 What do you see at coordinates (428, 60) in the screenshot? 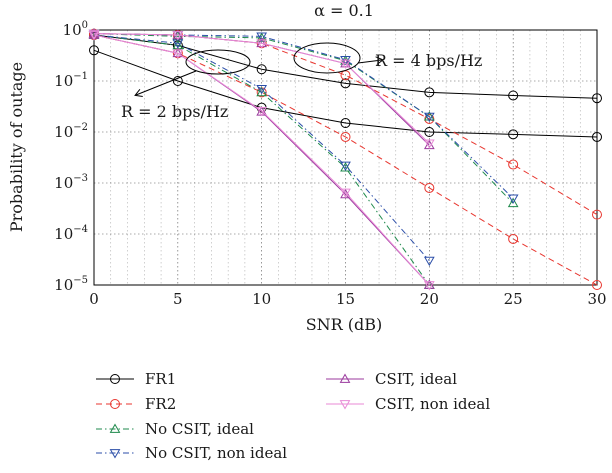
I see `annotation-r4: R = 4 bps/Hz` at bounding box center [428, 60].